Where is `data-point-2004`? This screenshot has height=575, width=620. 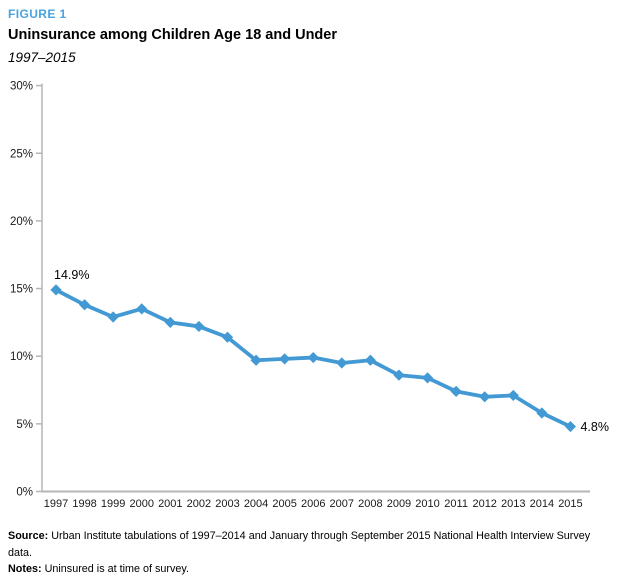
data-point-2004 is located at coordinates (256, 360).